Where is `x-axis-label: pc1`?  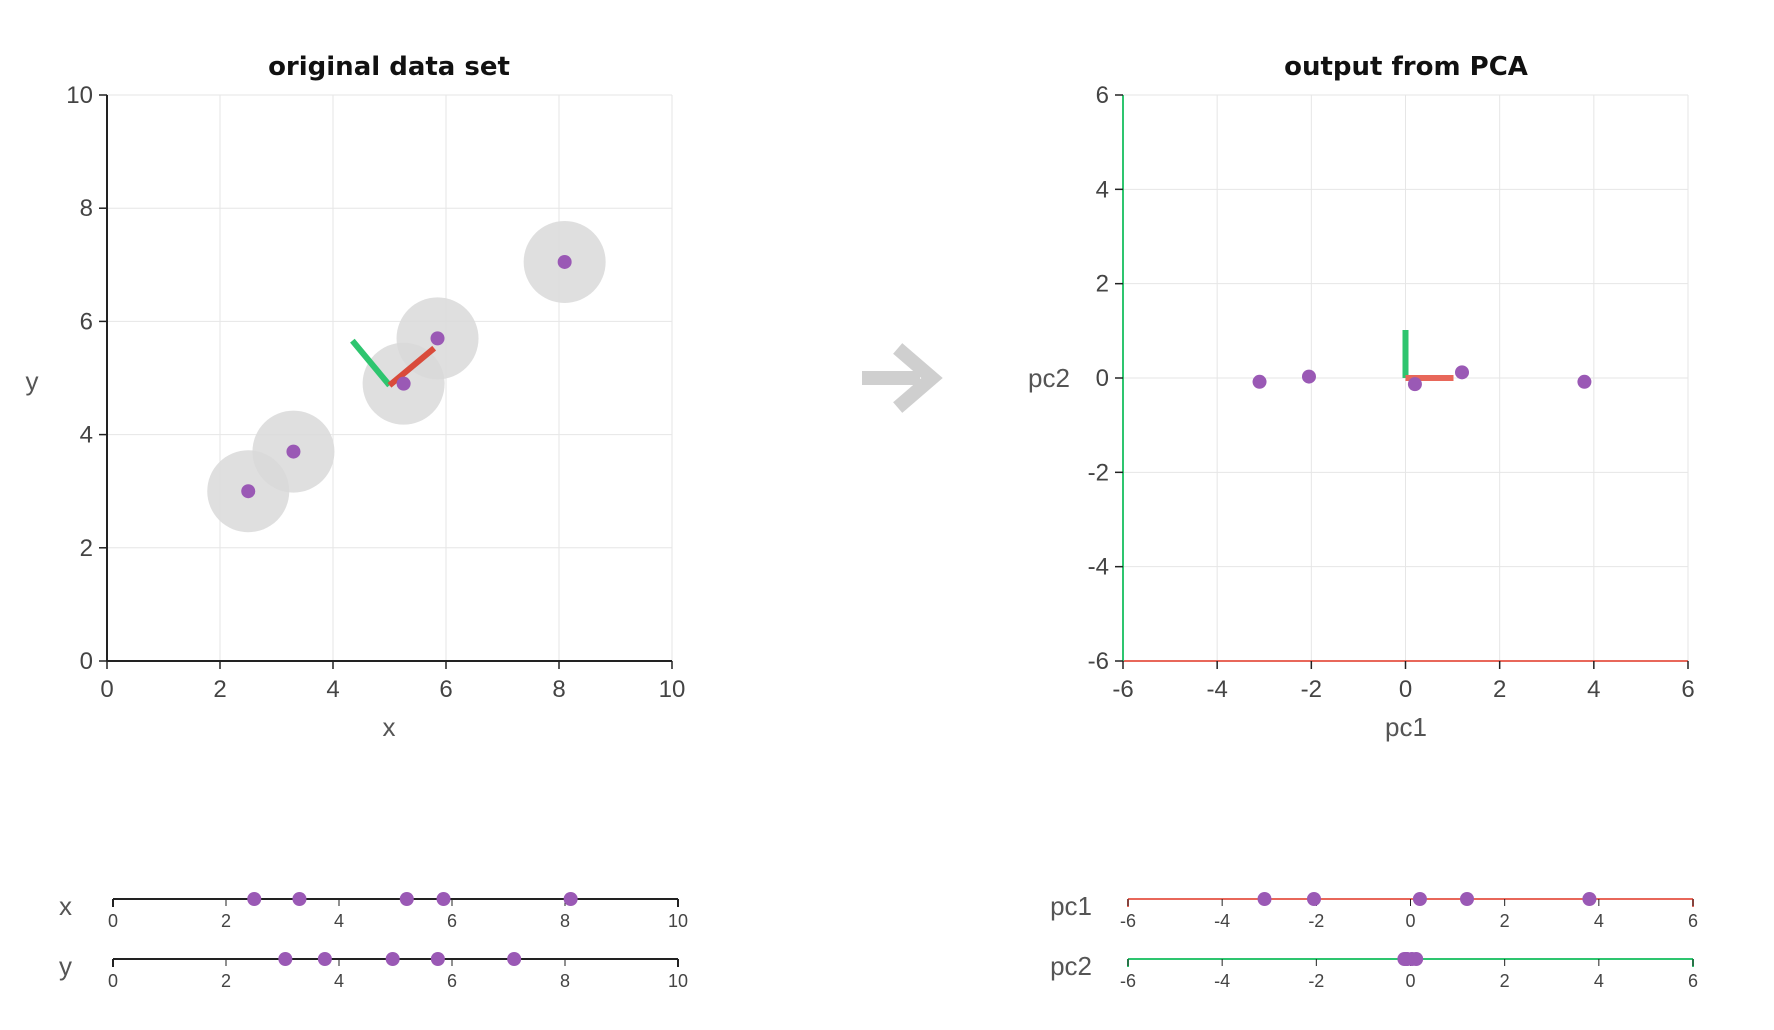
x-axis-label: pc1 is located at coordinates (1406, 727).